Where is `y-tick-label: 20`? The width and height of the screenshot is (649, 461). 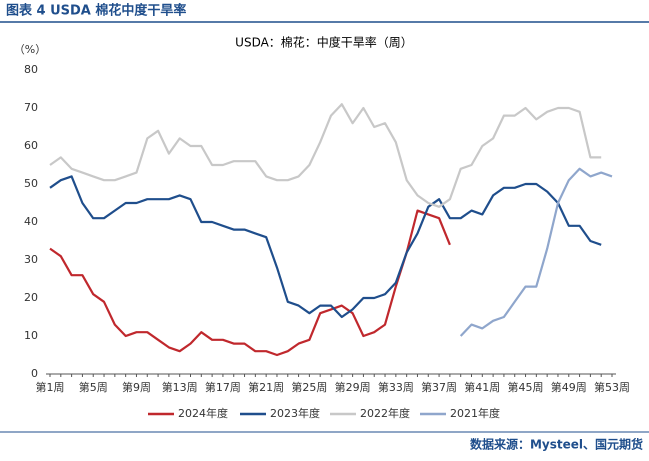
y-tick-label: 20 is located at coordinates (31, 297).